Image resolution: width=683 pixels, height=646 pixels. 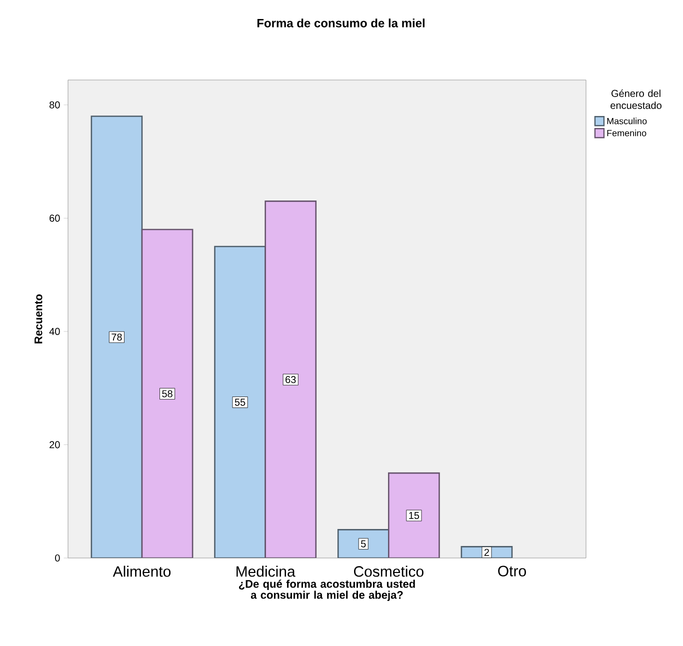 I want to click on y-tick-label: 20, so click(x=55, y=444).